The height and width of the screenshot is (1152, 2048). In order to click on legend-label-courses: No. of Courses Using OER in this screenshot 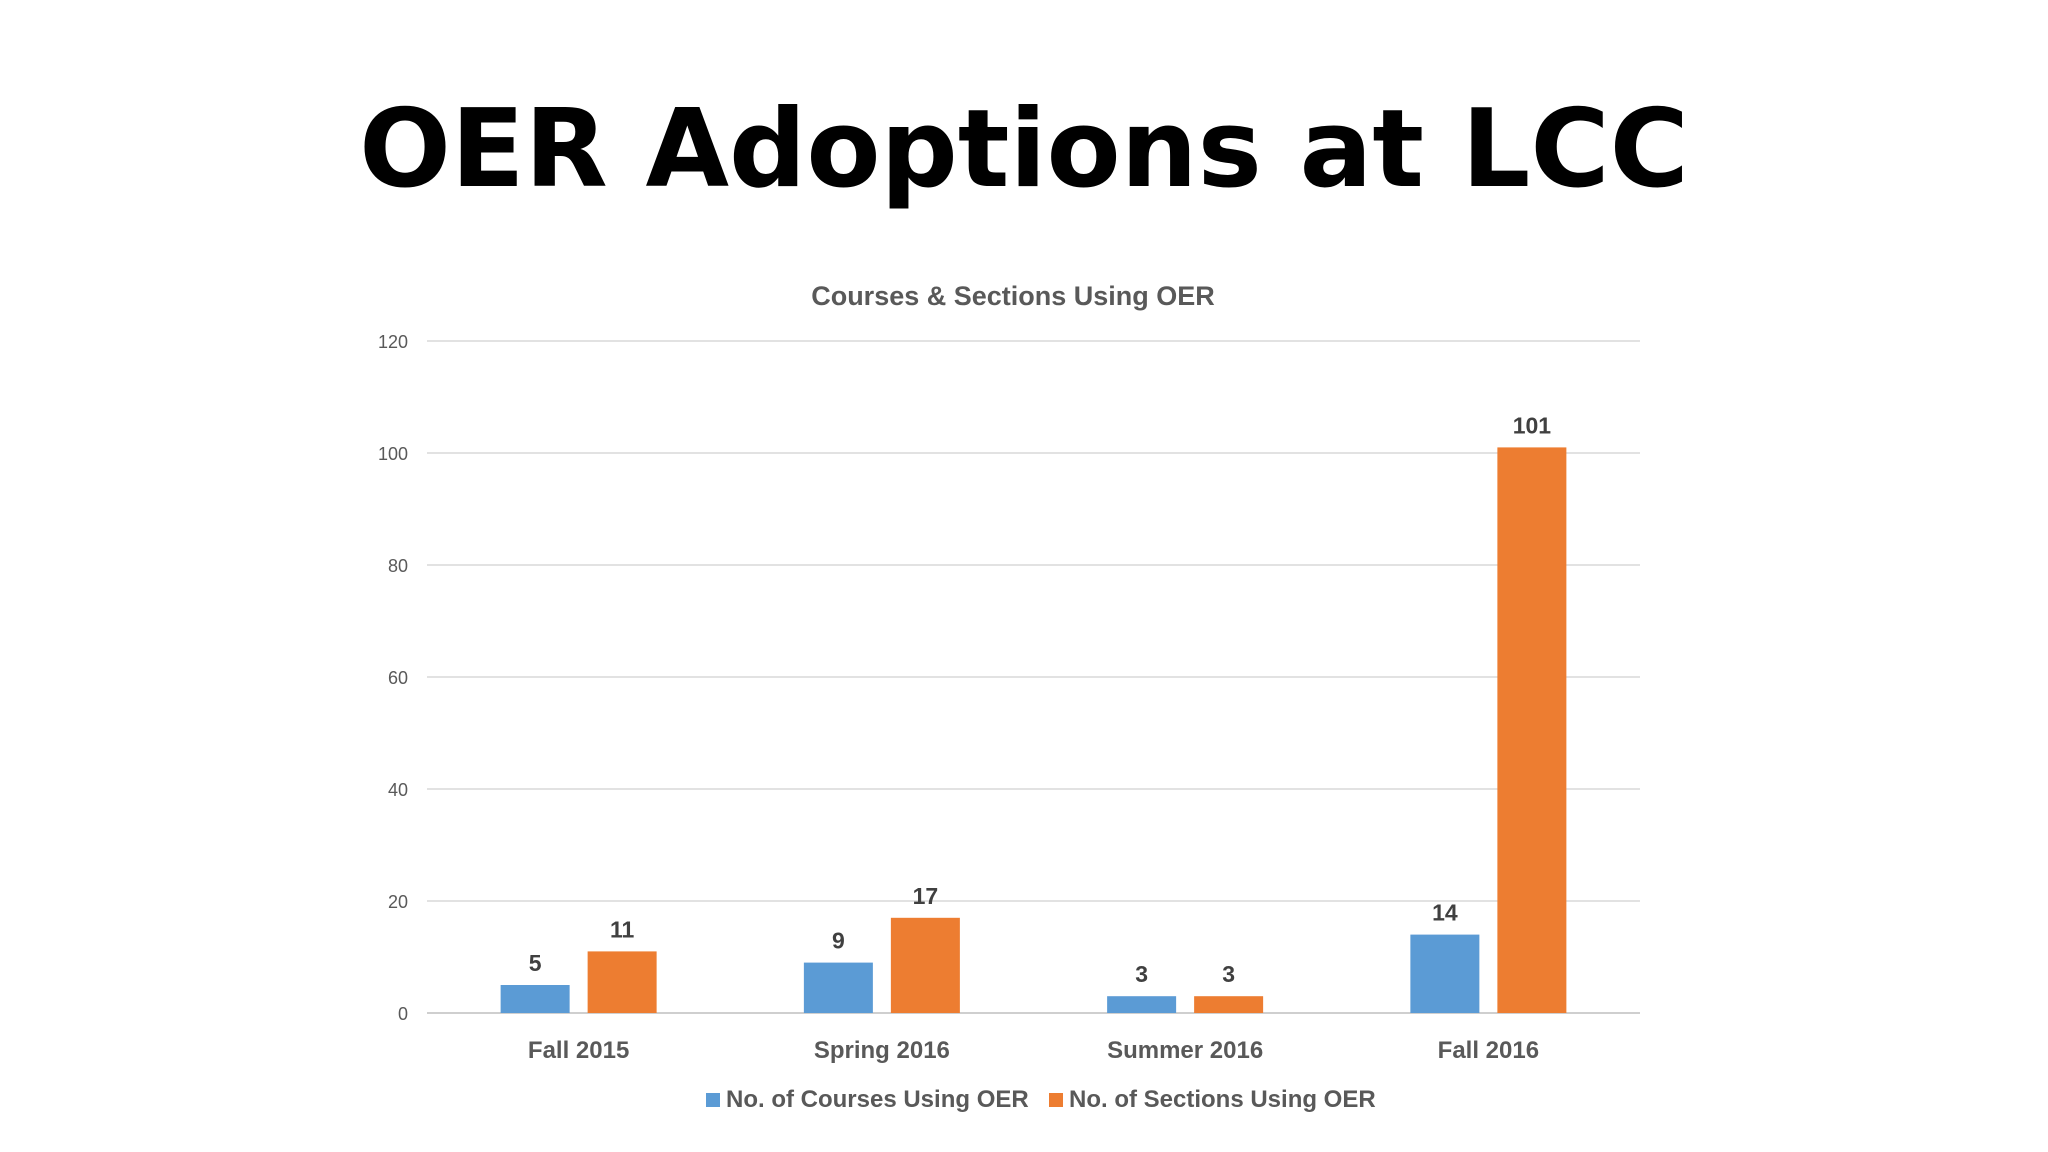, I will do `click(877, 1099)`.